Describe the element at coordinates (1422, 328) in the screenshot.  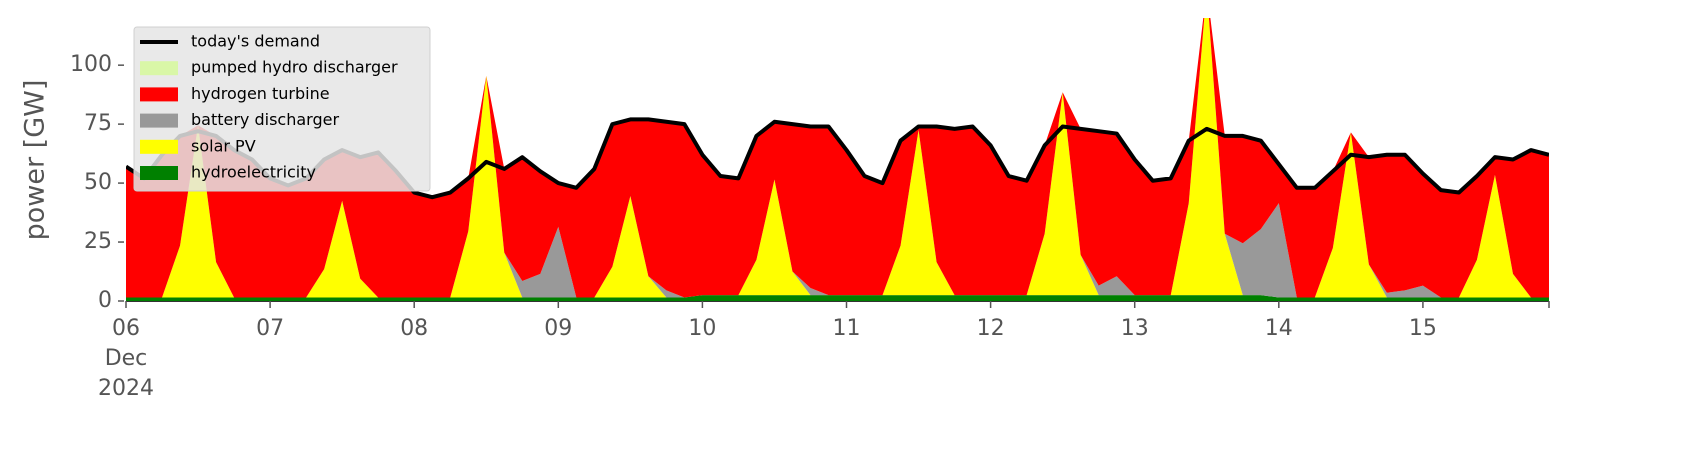
I see `x-tick-label: 15` at that location.